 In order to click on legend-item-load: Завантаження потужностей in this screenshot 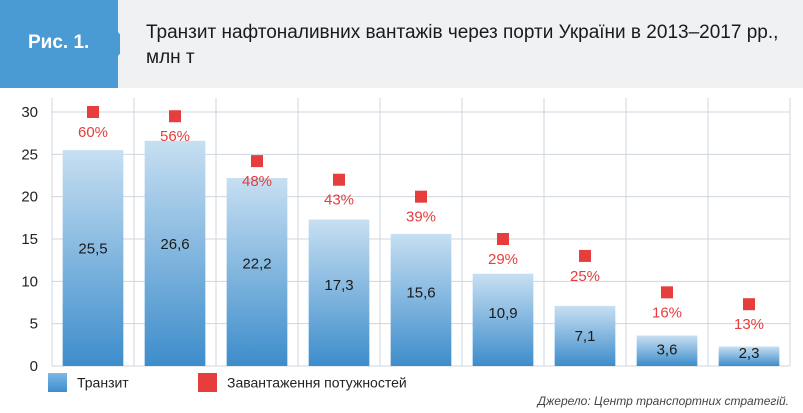, I will do `click(302, 383)`.